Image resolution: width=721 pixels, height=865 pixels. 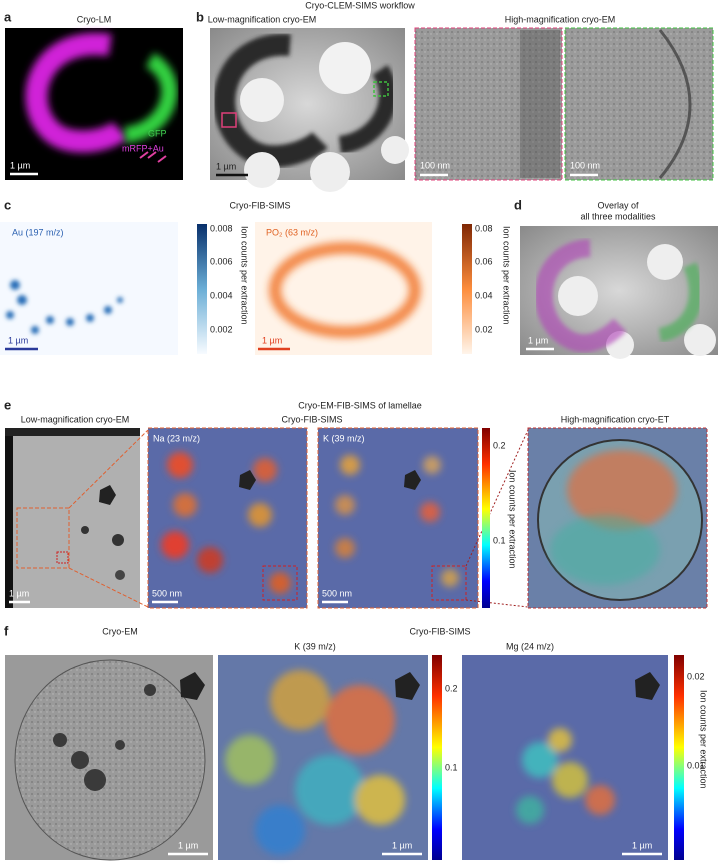 What do you see at coordinates (292, 232) in the screenshot?
I see `label: PO₂ (63 m/z)` at bounding box center [292, 232].